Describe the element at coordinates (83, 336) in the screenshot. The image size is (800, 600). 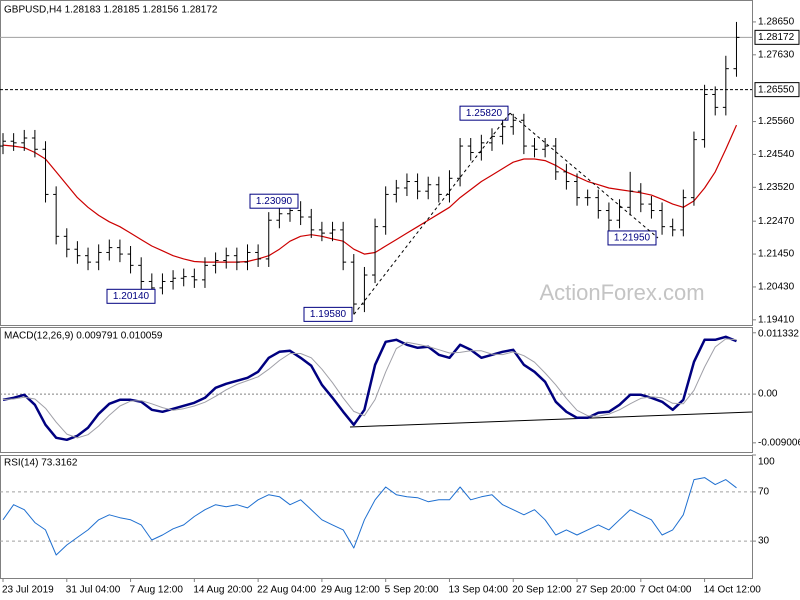
I see `macd-title: MACD(12,26,9) 0.009791 0.010059` at that location.